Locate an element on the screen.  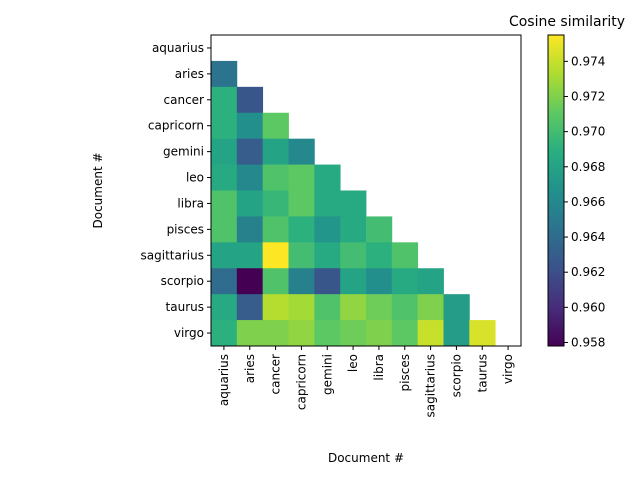
x-axis-label: Document # is located at coordinates (366, 458).